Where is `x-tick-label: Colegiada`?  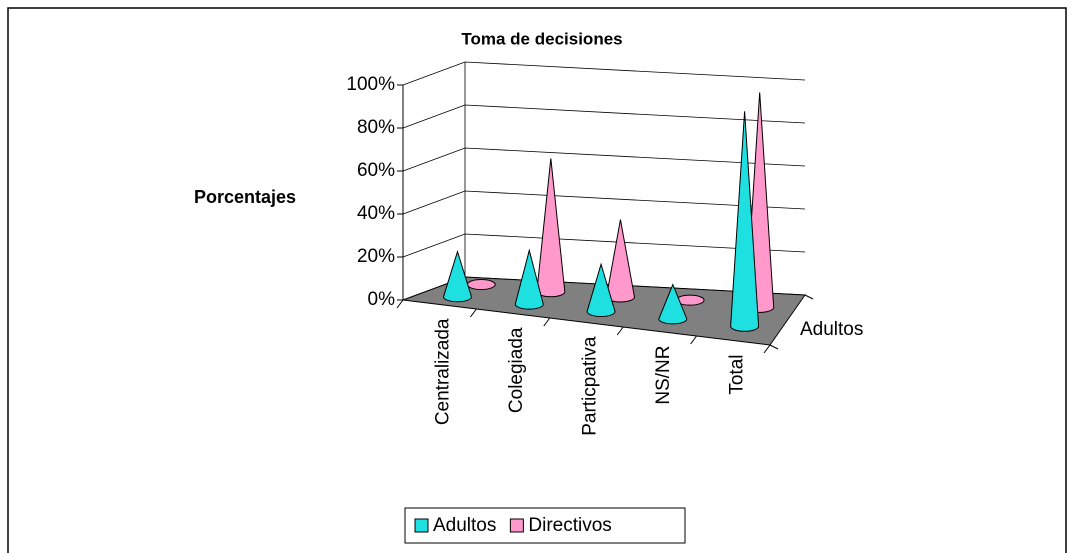 x-tick-label: Colegiada is located at coordinates (516, 370).